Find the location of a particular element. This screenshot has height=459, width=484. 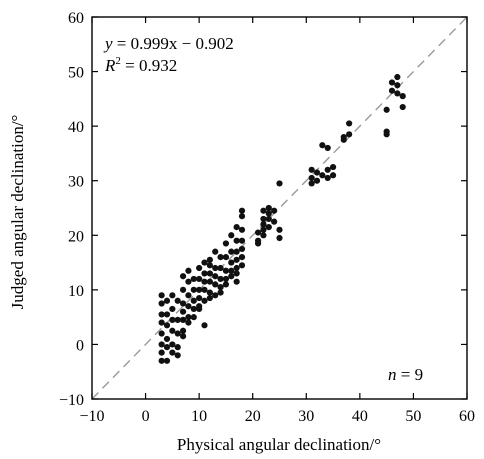

y-tick-label: 40 is located at coordinates (76, 127).